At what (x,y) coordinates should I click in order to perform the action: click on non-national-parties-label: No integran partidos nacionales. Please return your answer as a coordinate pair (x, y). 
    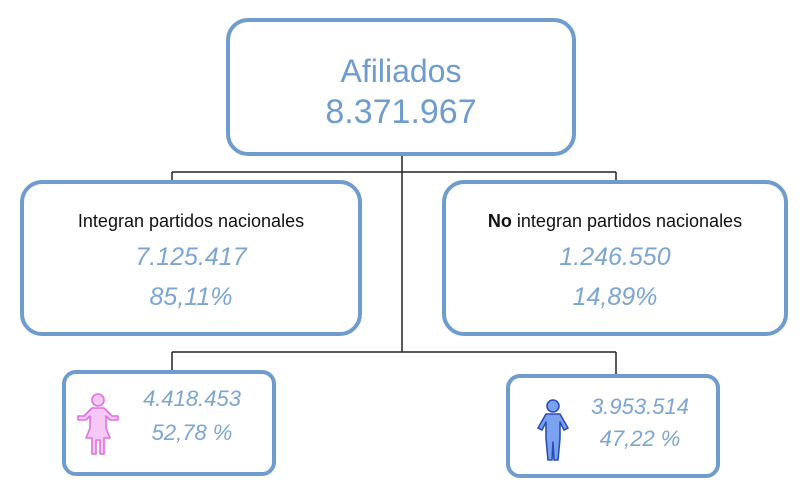
    Looking at the image, I should click on (615, 221).